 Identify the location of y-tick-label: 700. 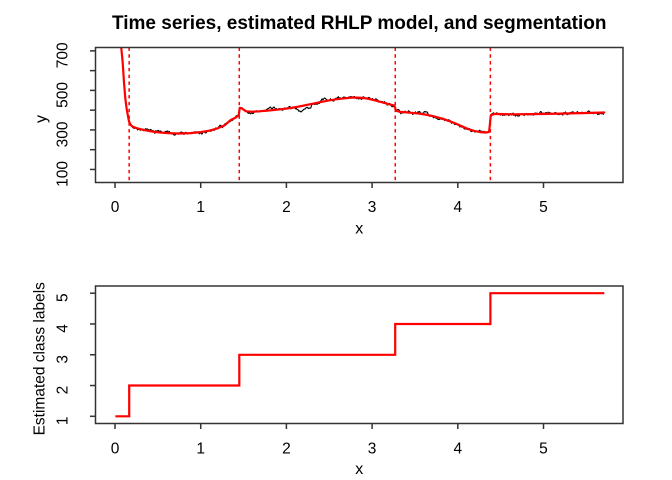
(63, 55).